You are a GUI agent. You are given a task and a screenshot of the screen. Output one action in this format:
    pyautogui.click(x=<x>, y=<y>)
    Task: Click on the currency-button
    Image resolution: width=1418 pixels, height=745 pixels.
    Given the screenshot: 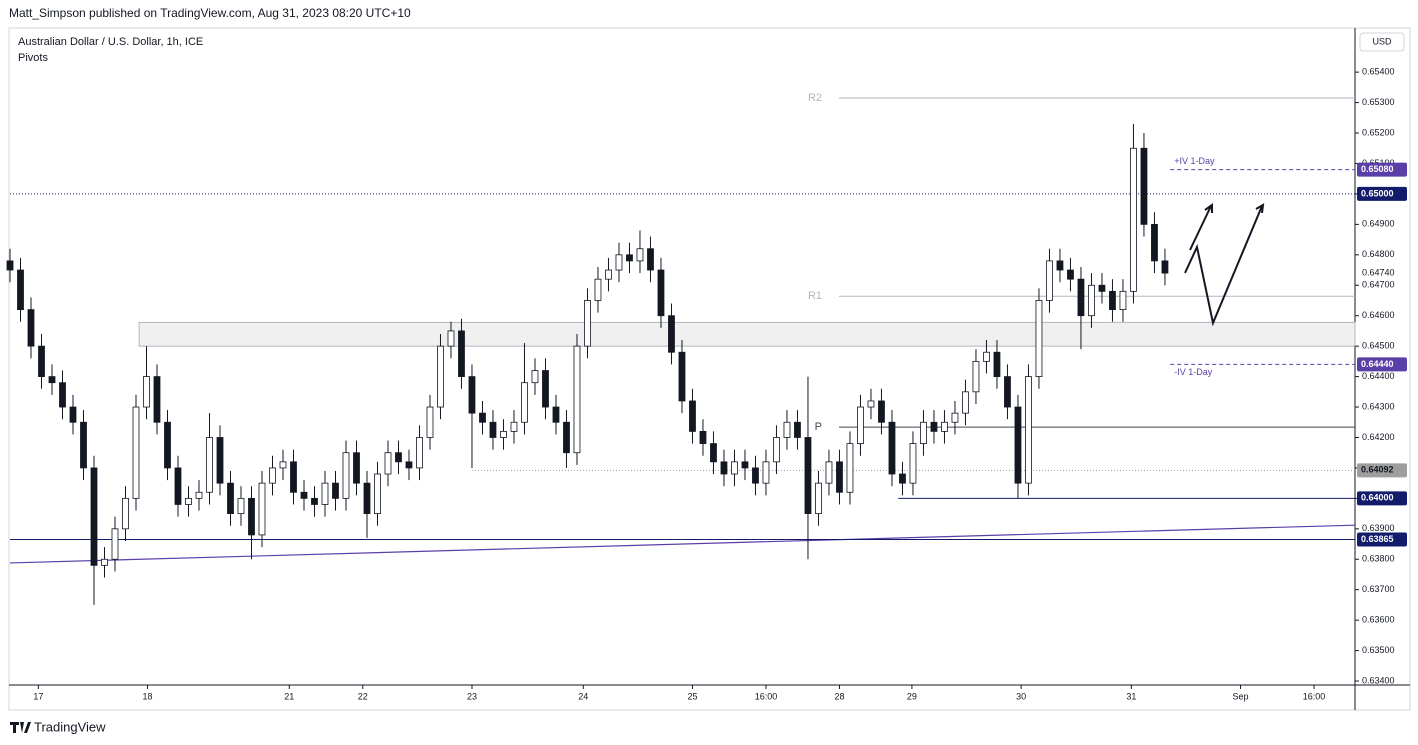 What is the action you would take?
    pyautogui.click(x=1382, y=42)
    